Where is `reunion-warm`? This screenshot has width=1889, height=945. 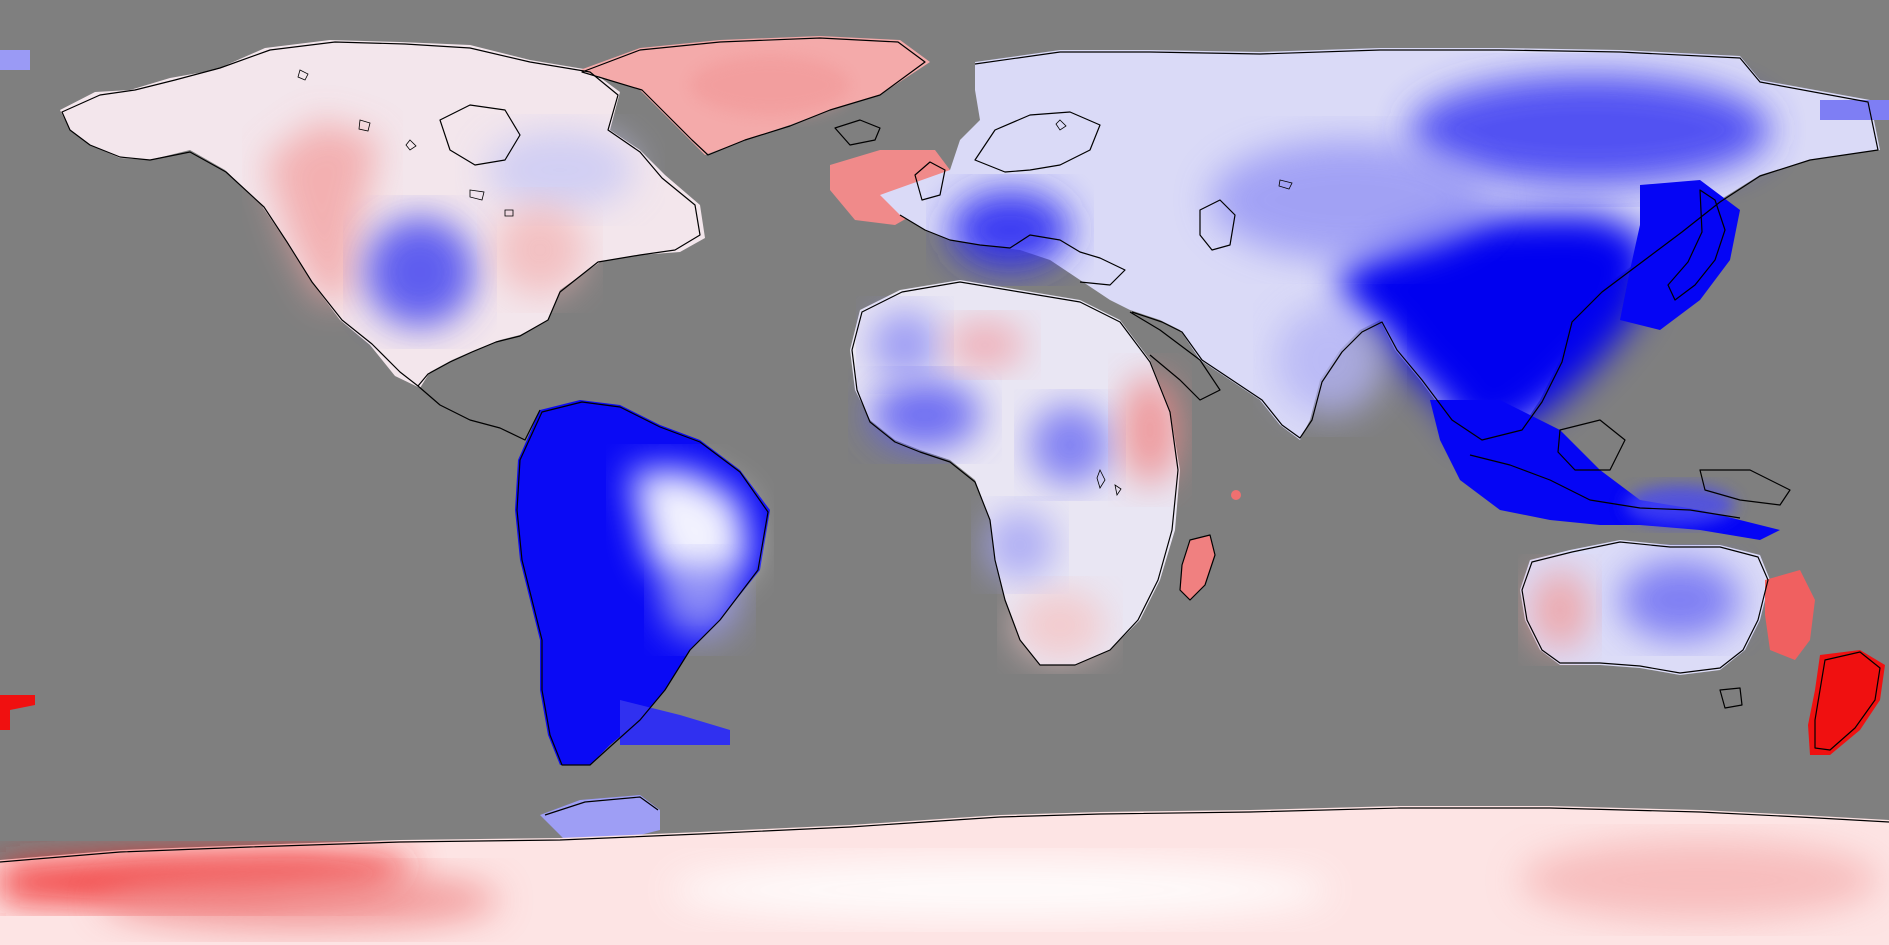
reunion-warm is located at coordinates (1236, 495).